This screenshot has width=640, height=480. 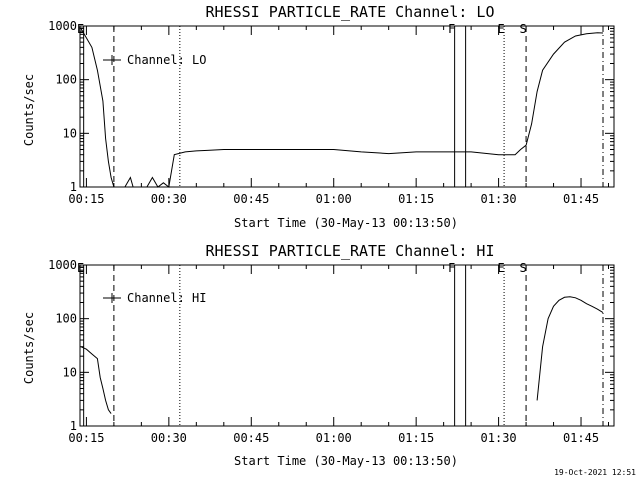 I want to click on lo-x-tick-label: 00:15, so click(x=86, y=199).